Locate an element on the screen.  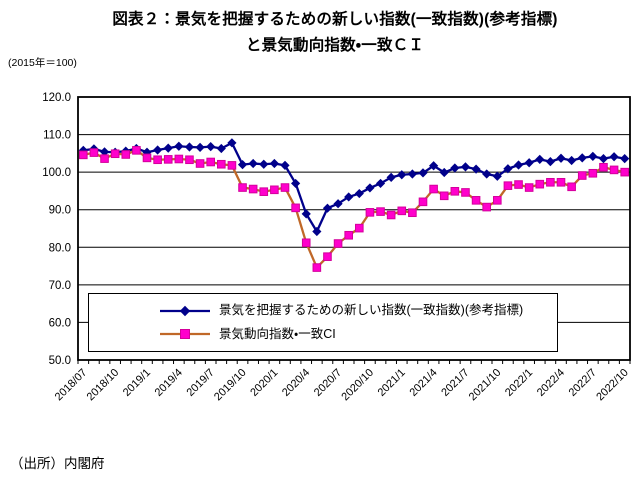
svg-text: 2021/4 is located at coordinates (423, 383).